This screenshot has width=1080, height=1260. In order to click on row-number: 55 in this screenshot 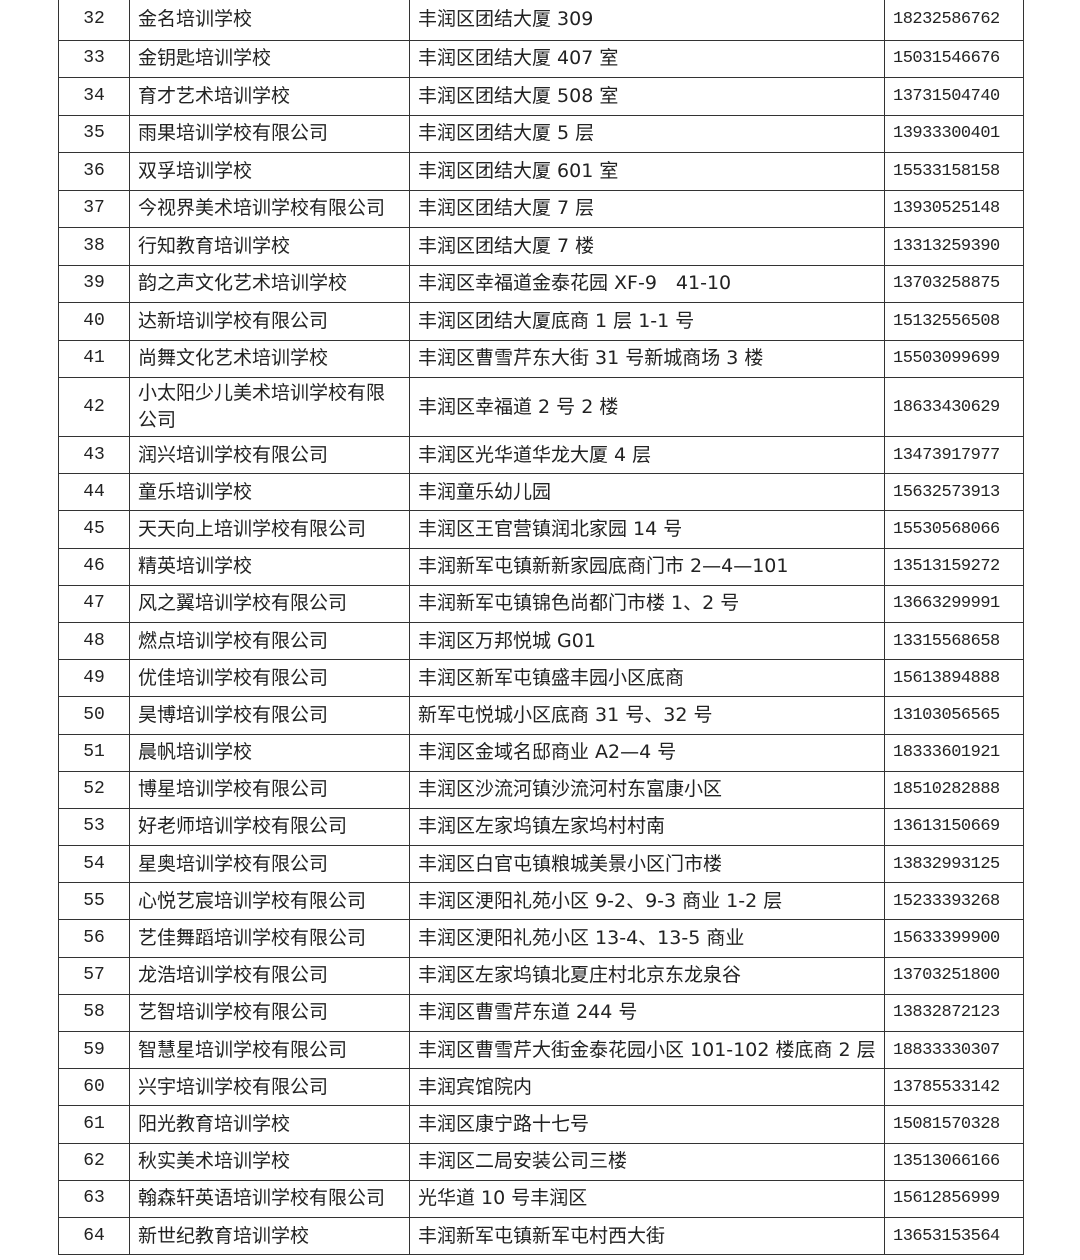, I will do `click(94, 901)`.